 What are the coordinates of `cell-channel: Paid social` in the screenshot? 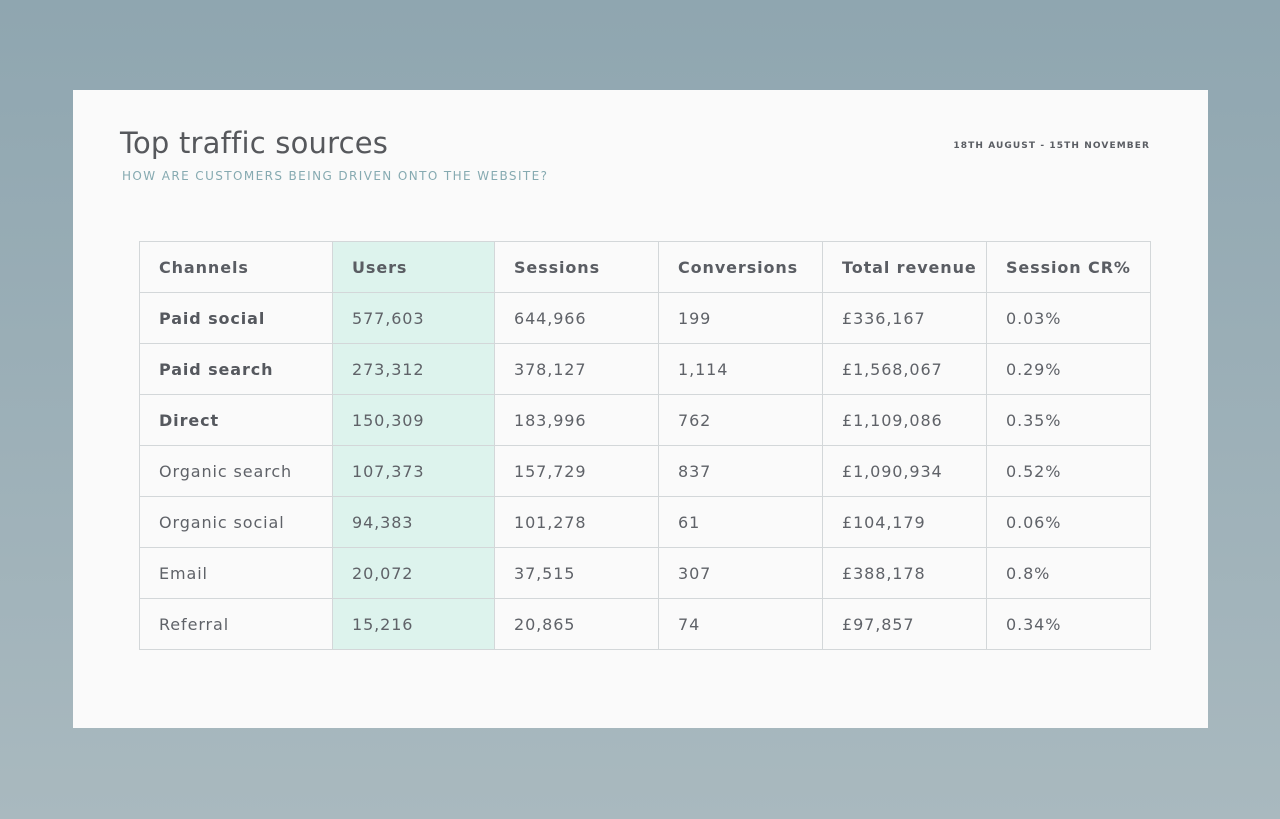 It's located at (236, 318).